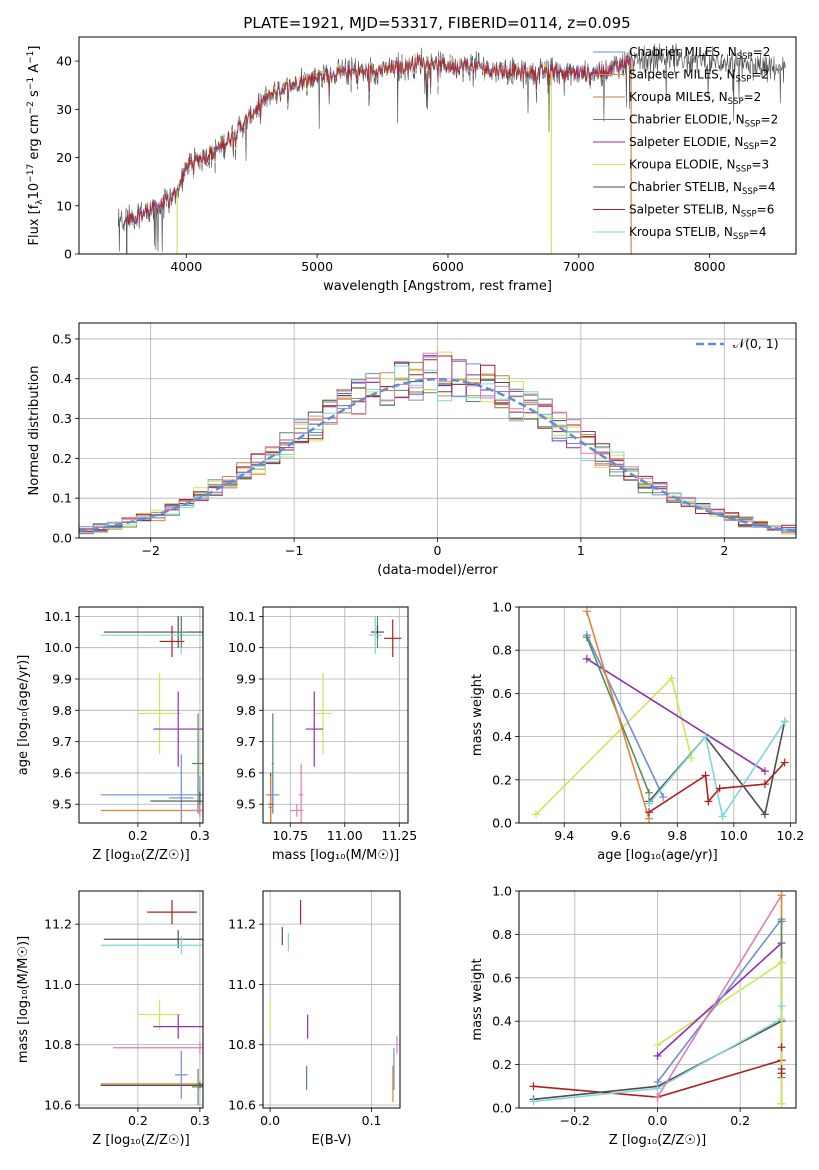  I want to click on y-tick-label: 10.8, so click(242, 1044).